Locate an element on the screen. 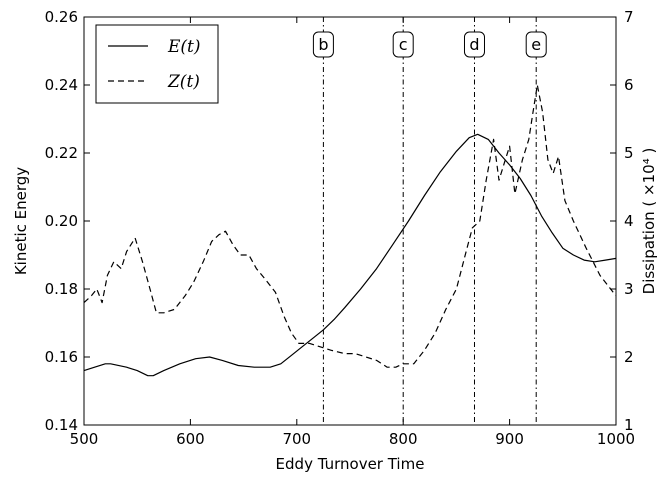 The image size is (657, 481). y2-tick-label: 7 is located at coordinates (629, 17).